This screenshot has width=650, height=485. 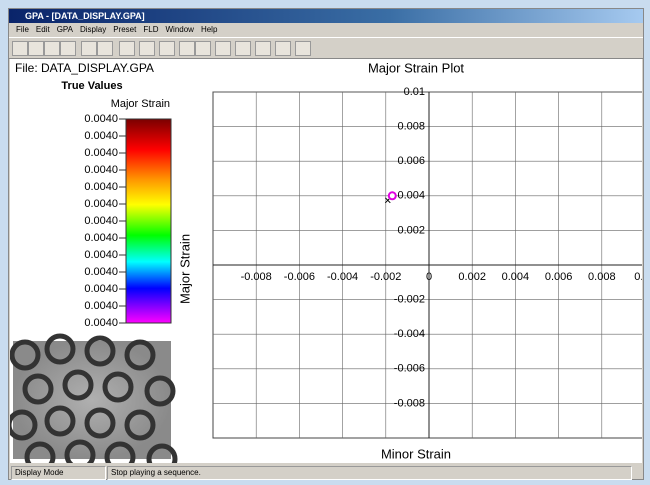 What do you see at coordinates (22, 29) in the screenshot?
I see `menu-item: File` at bounding box center [22, 29].